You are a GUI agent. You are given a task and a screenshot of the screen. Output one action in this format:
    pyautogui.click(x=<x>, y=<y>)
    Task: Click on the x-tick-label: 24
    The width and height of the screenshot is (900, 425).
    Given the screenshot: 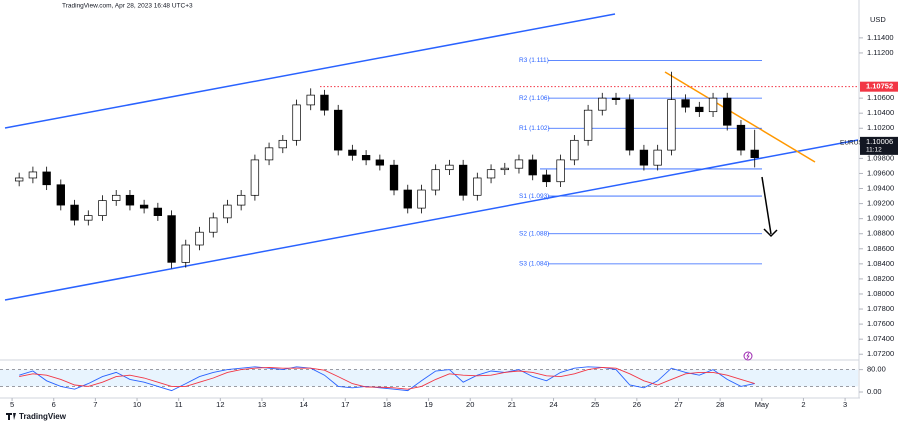 What is the action you would take?
    pyautogui.click(x=553, y=404)
    